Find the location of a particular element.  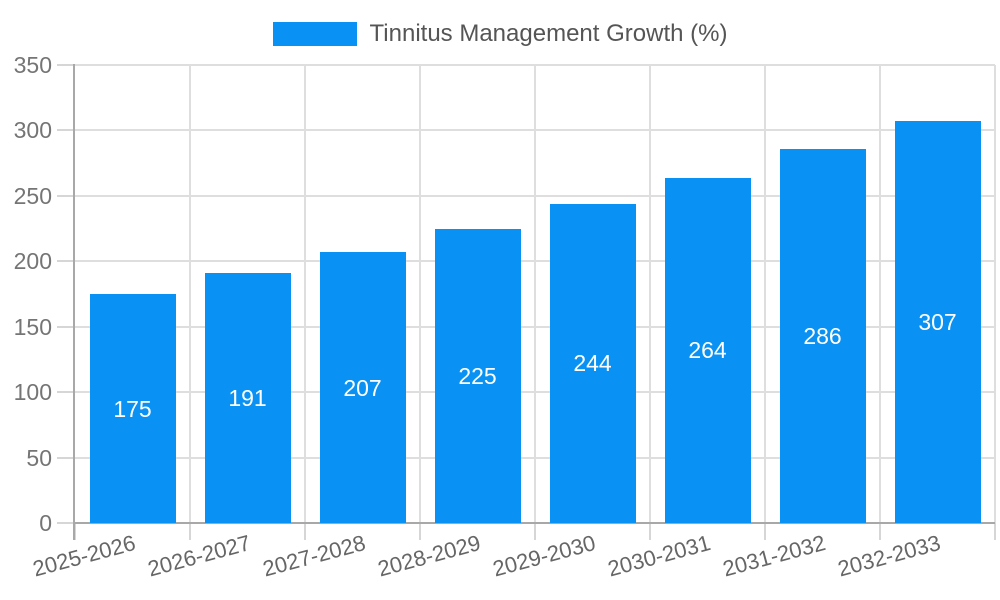

y-axis-tick-label: 200 is located at coordinates (32, 261).